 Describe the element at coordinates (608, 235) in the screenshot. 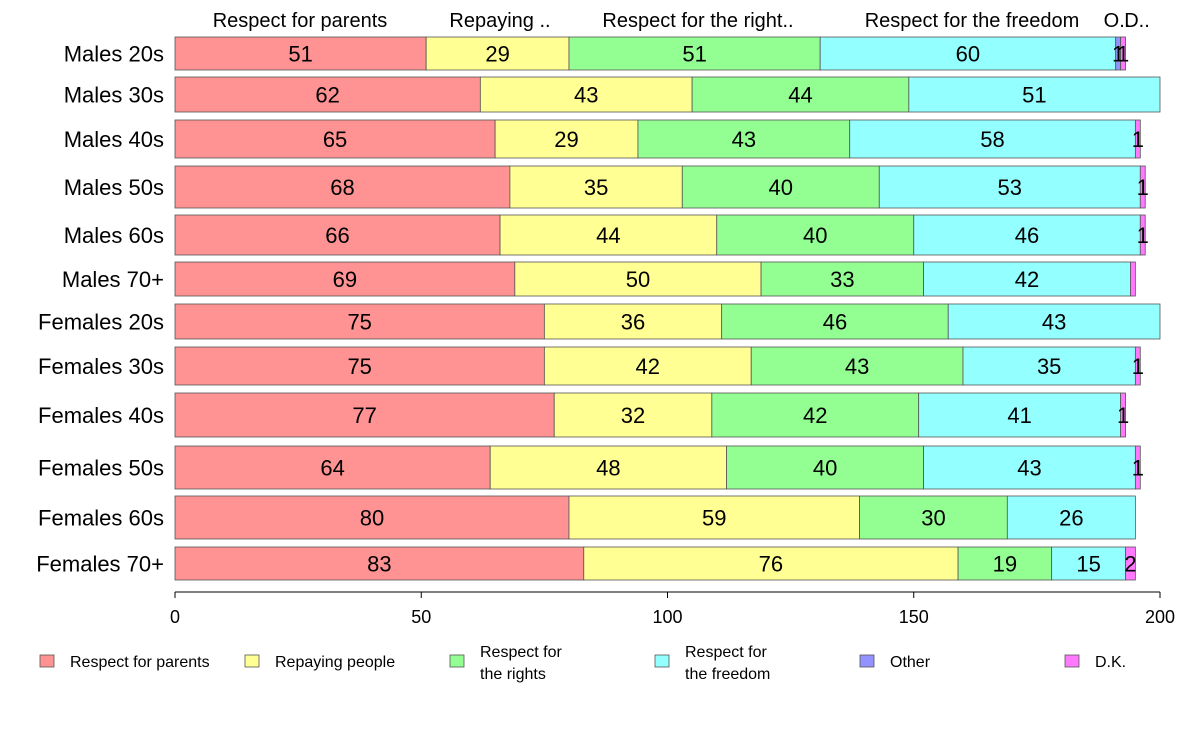

I see `value-label-males-60s-repaying-people: 44` at that location.